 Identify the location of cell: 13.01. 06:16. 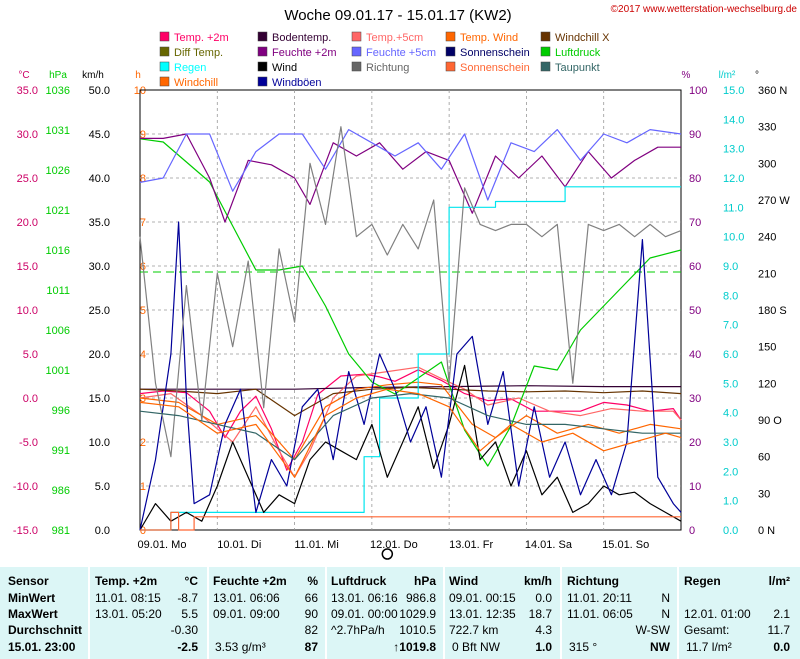
(364, 598).